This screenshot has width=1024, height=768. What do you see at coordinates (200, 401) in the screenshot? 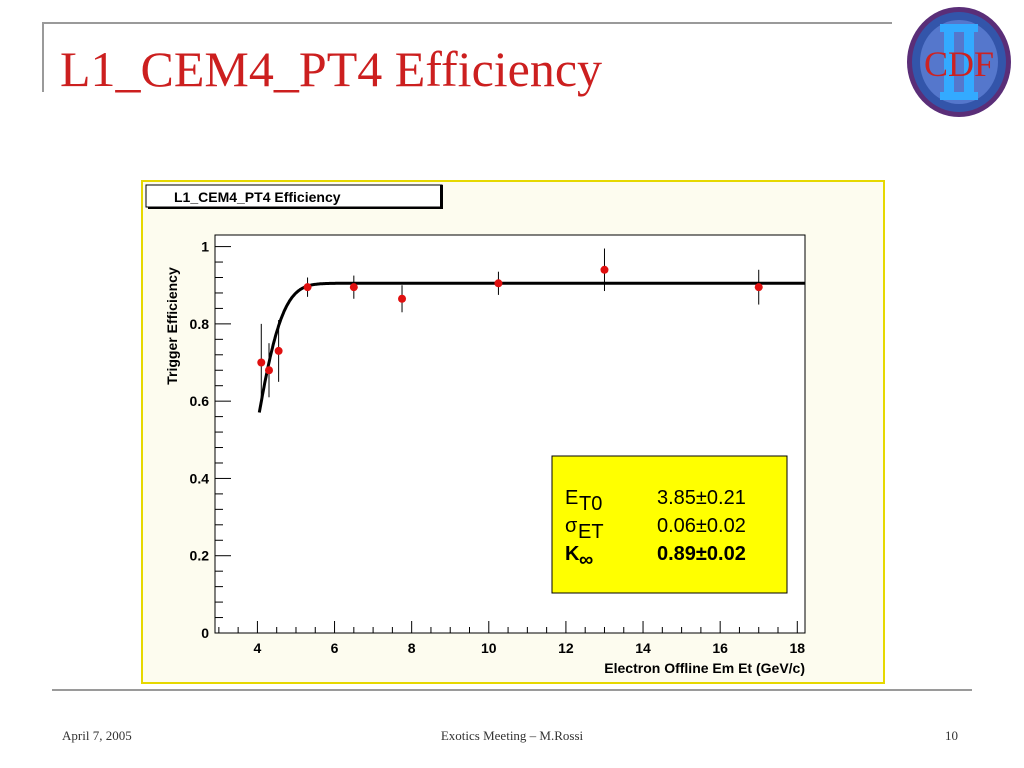
I see `y-tick-label: 0.6` at bounding box center [200, 401].